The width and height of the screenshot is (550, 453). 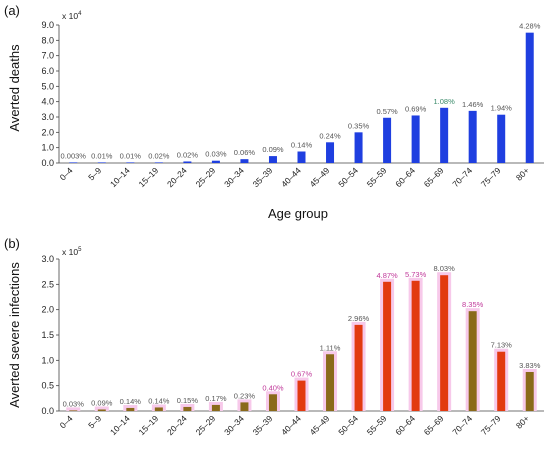 I want to click on panel-b-data-label: 3.83%, so click(x=530, y=365).